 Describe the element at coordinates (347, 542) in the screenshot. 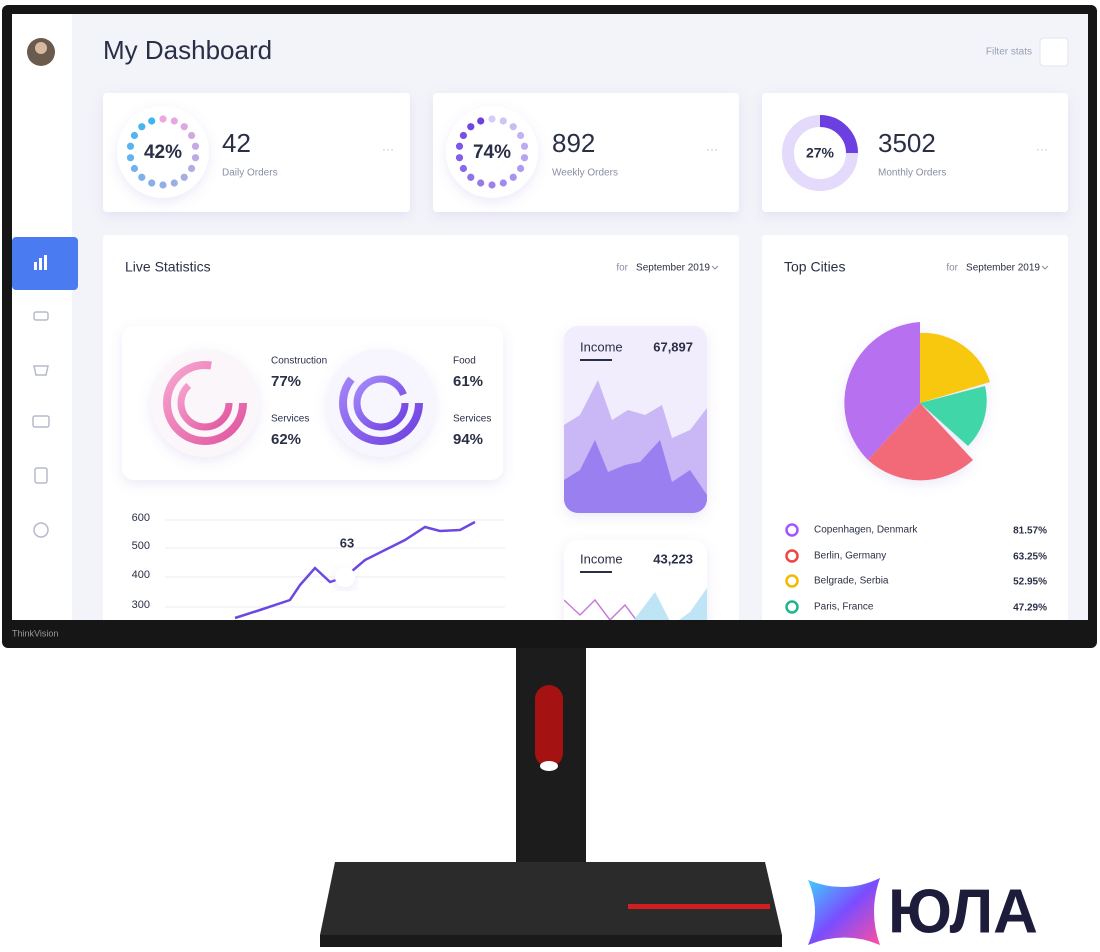

I see `point-annotation: 63` at that location.